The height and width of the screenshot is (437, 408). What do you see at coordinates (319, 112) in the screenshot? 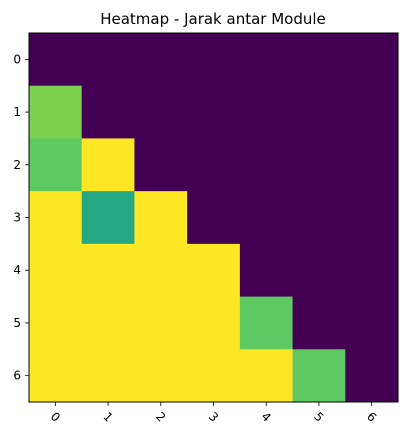
I see `heatmap-cell-r1-c5` at bounding box center [319, 112].